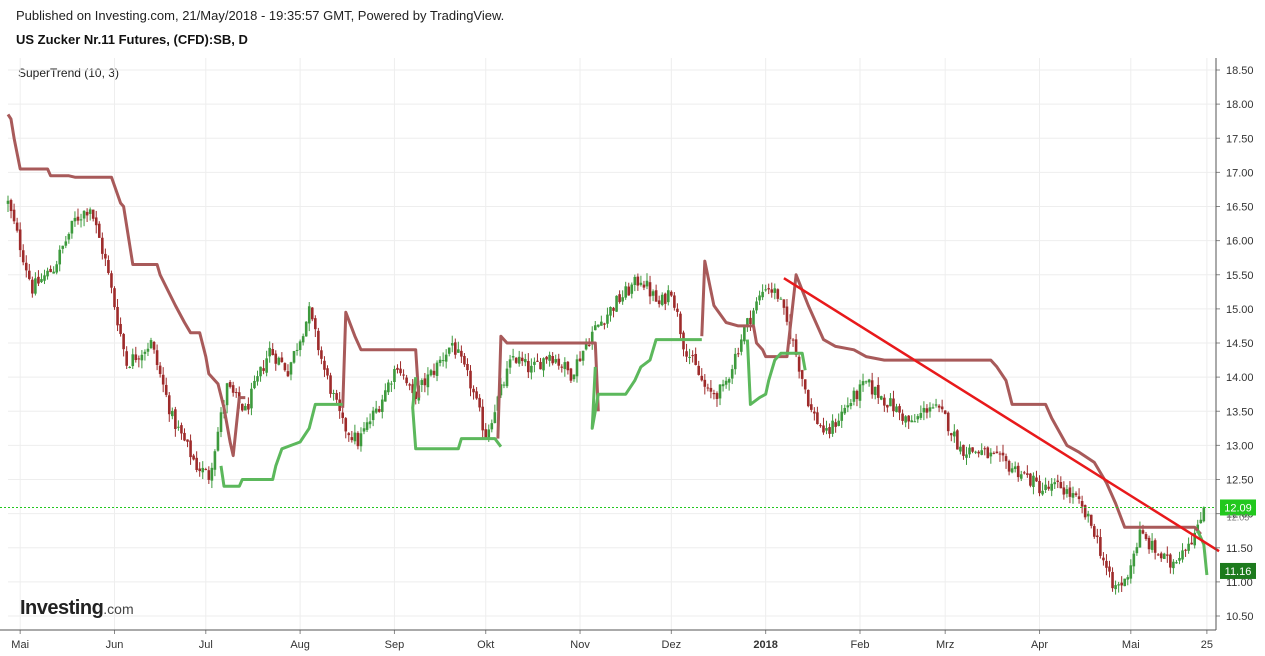  What do you see at coordinates (1240, 378) in the screenshot?
I see `y-tick-label: 14.00` at bounding box center [1240, 378].